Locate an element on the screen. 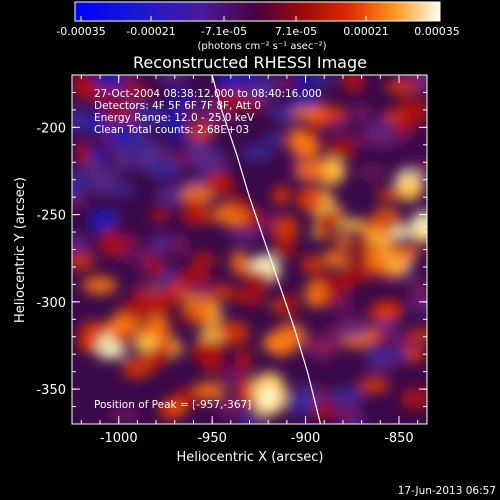  annotation-time-range: 27-Oct-2004 08:38:12.000 to 08:40:16.000 is located at coordinates (208, 94).